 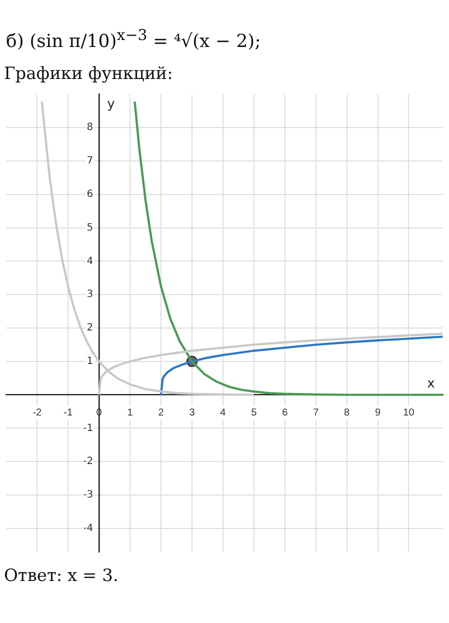 I want to click on y-tick-label: 6, so click(x=90, y=194).